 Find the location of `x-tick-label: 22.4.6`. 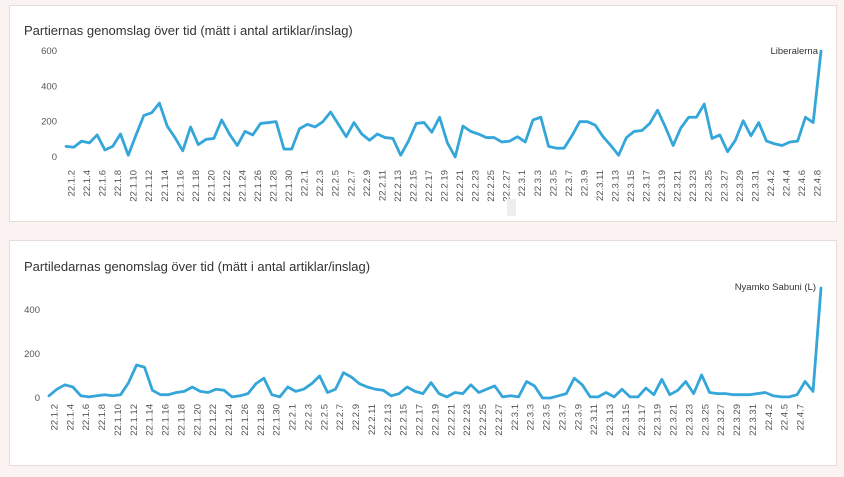

x-tick-label: 22.4.6 is located at coordinates (802, 183).